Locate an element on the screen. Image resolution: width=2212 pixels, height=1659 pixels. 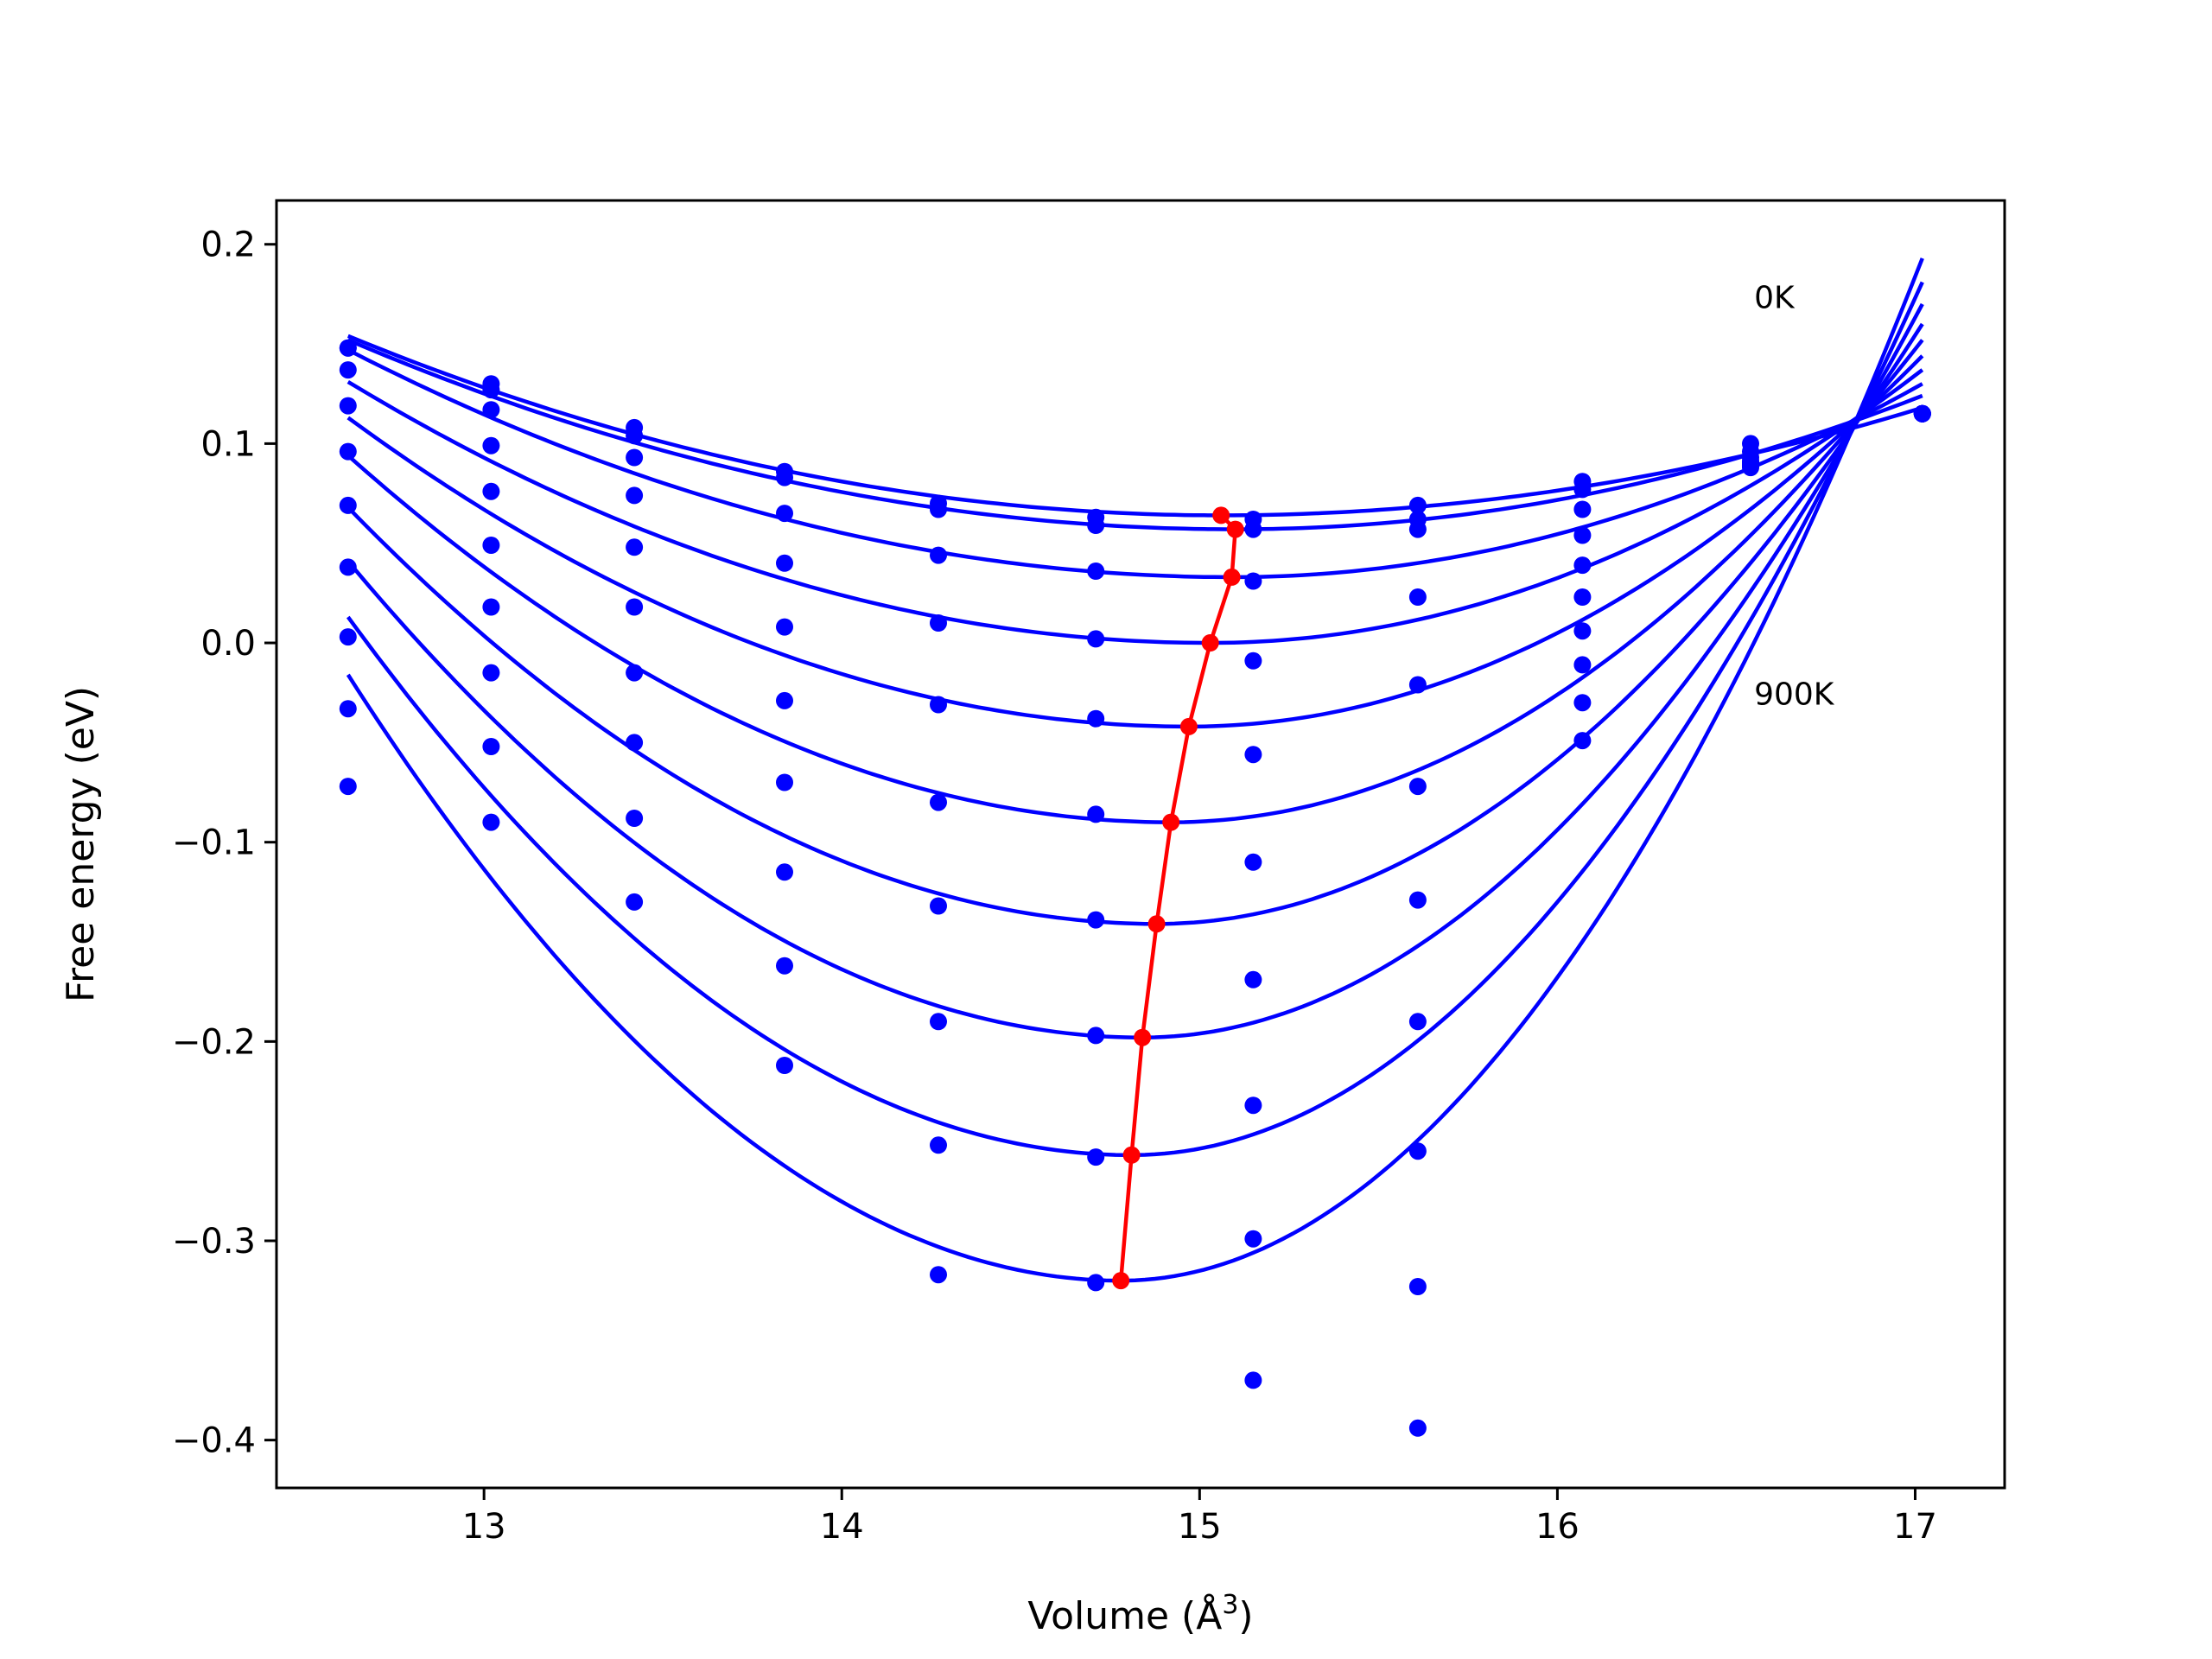
y-tick-label-3: −0.1 is located at coordinates (214, 843).